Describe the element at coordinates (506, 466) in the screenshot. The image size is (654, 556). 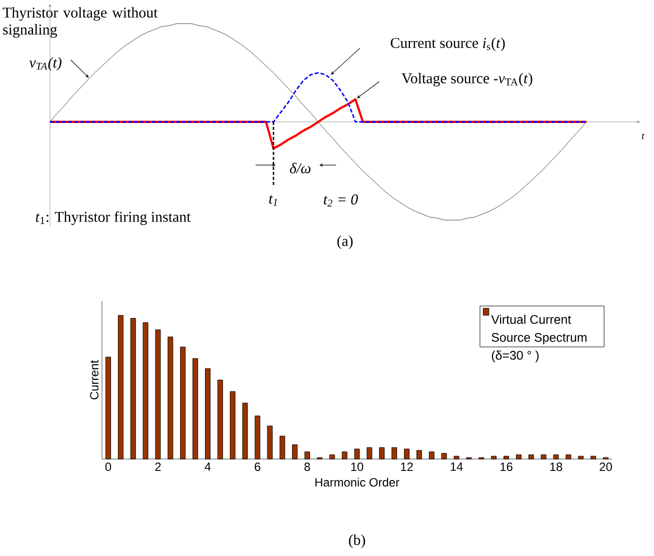
I see `x-tick-label: 16` at that location.